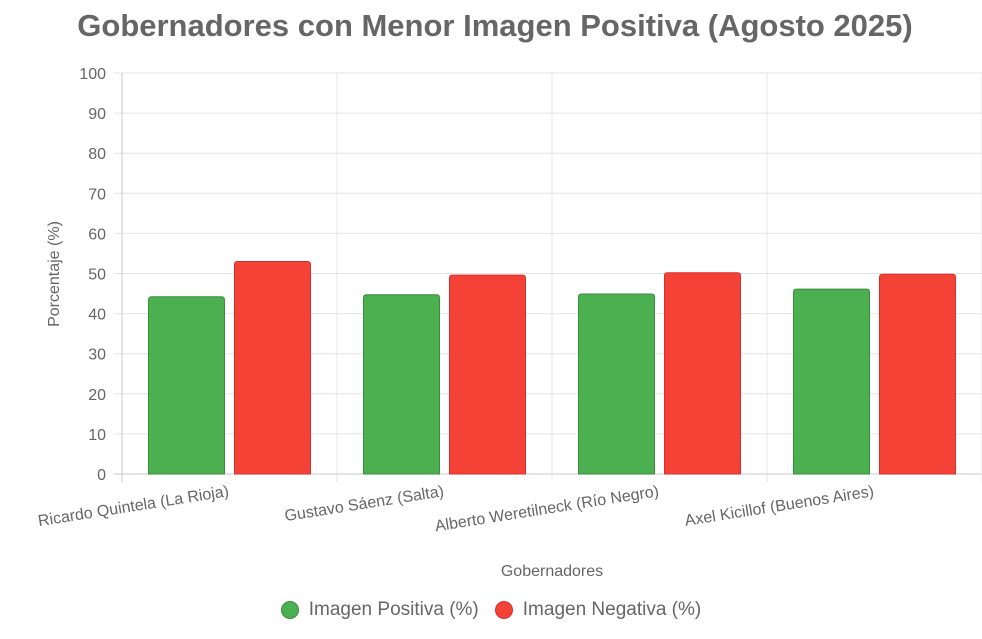 This screenshot has width=982, height=639. I want to click on legend-label-positive: Imagen Positiva (%), so click(393, 609).